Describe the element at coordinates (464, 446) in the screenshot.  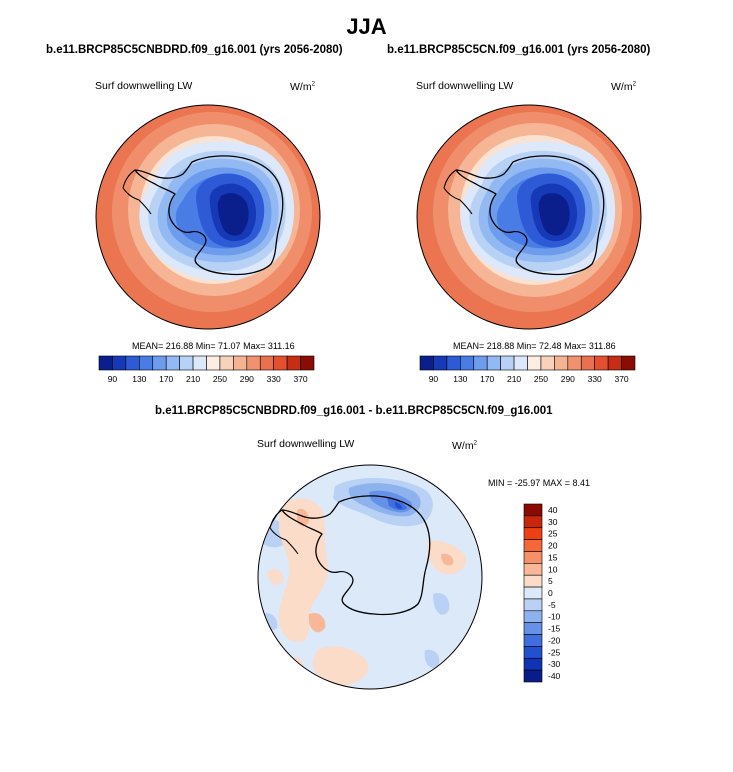
I see `panel-3-units: W/m2` at that location.